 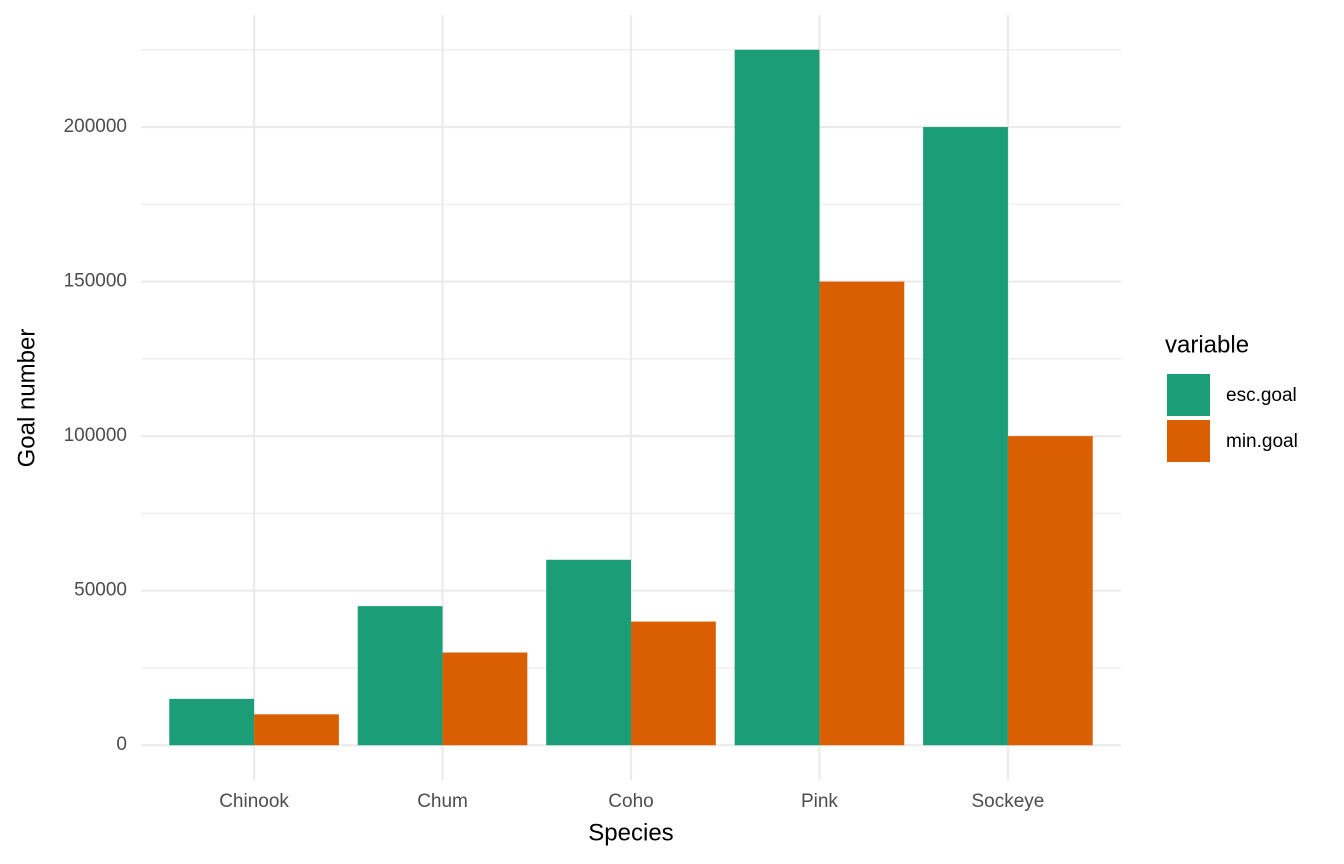 What do you see at coordinates (819, 801) in the screenshot?
I see `x-tick-label: Pink` at bounding box center [819, 801].